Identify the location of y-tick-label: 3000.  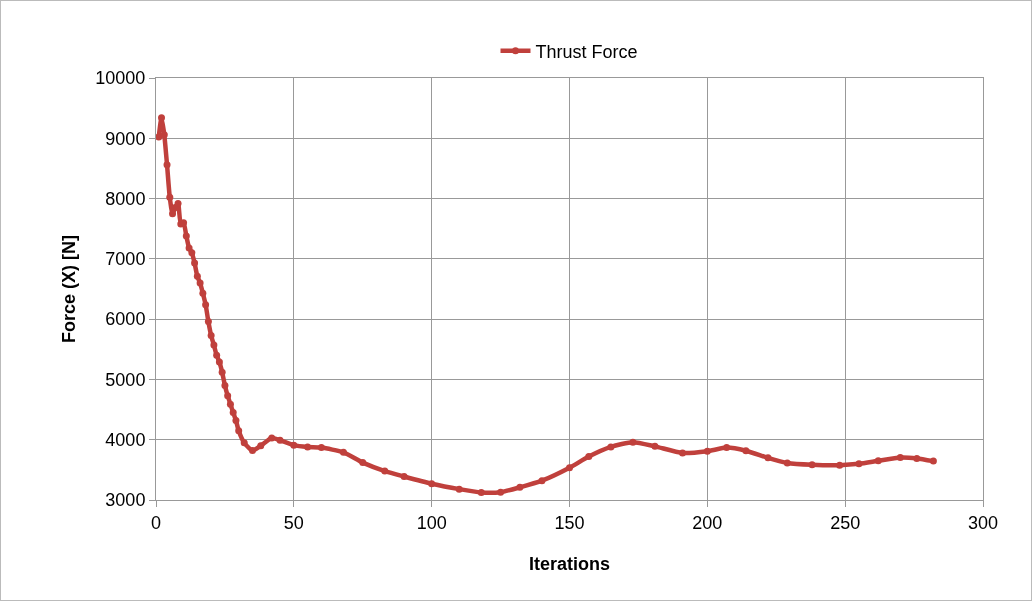
(125, 500).